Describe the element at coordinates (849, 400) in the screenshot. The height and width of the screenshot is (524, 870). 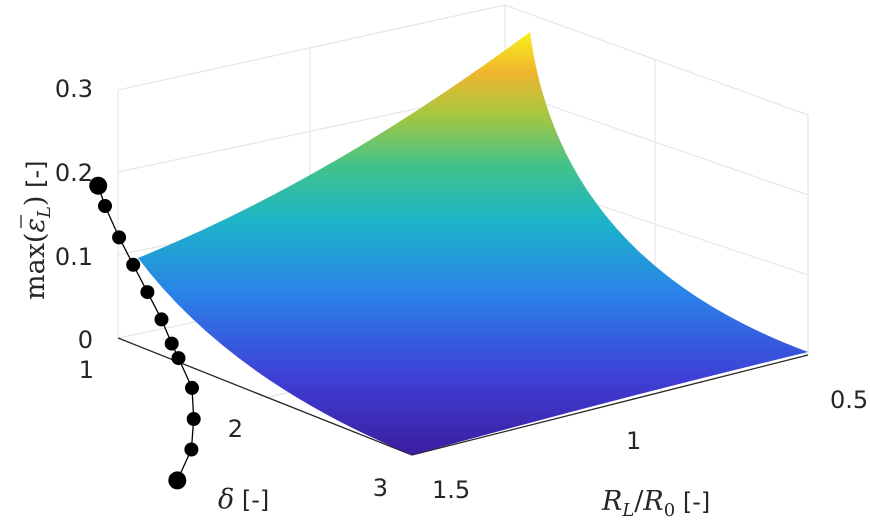
I see `x-tick: 0.5` at that location.